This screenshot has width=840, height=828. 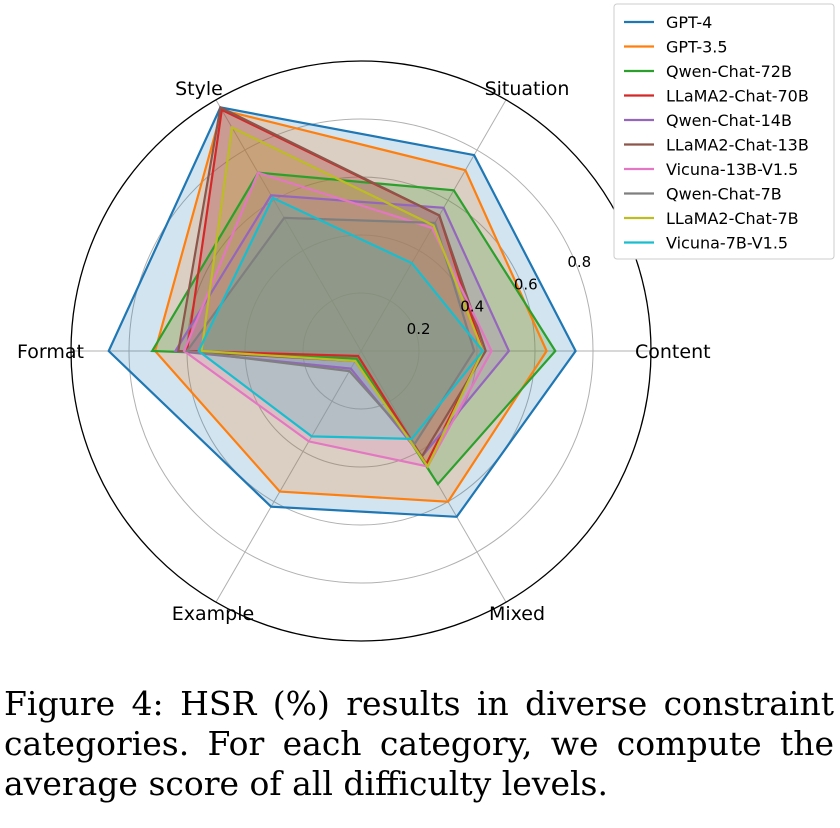 What do you see at coordinates (724, 194) in the screenshot?
I see `legend-label: Qwen-Chat-7B` at bounding box center [724, 194].